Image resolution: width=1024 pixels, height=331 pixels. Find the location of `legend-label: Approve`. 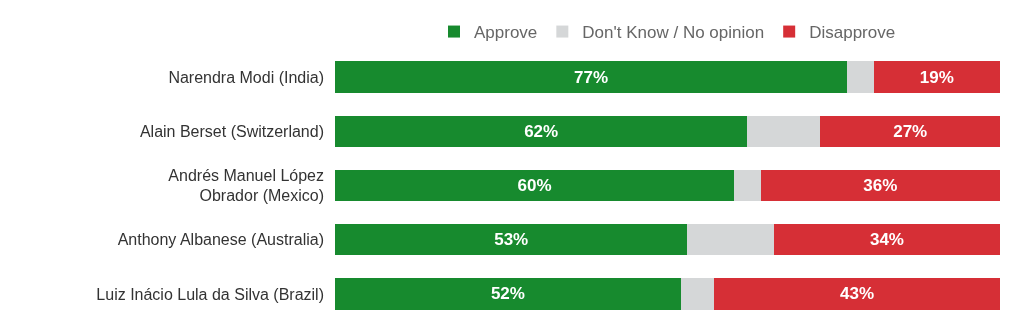

legend-label: Approve is located at coordinates (506, 33).